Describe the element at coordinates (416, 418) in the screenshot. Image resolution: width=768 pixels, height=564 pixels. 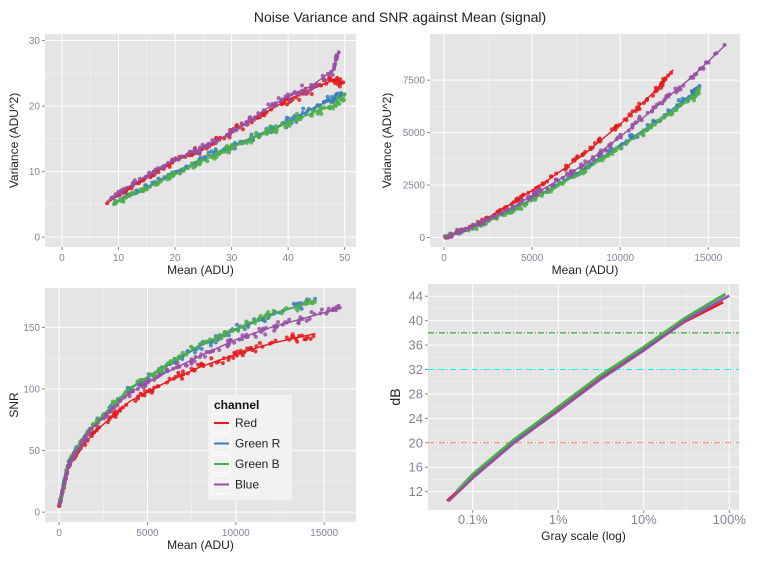
I see `y-tick-label: 24` at that location.